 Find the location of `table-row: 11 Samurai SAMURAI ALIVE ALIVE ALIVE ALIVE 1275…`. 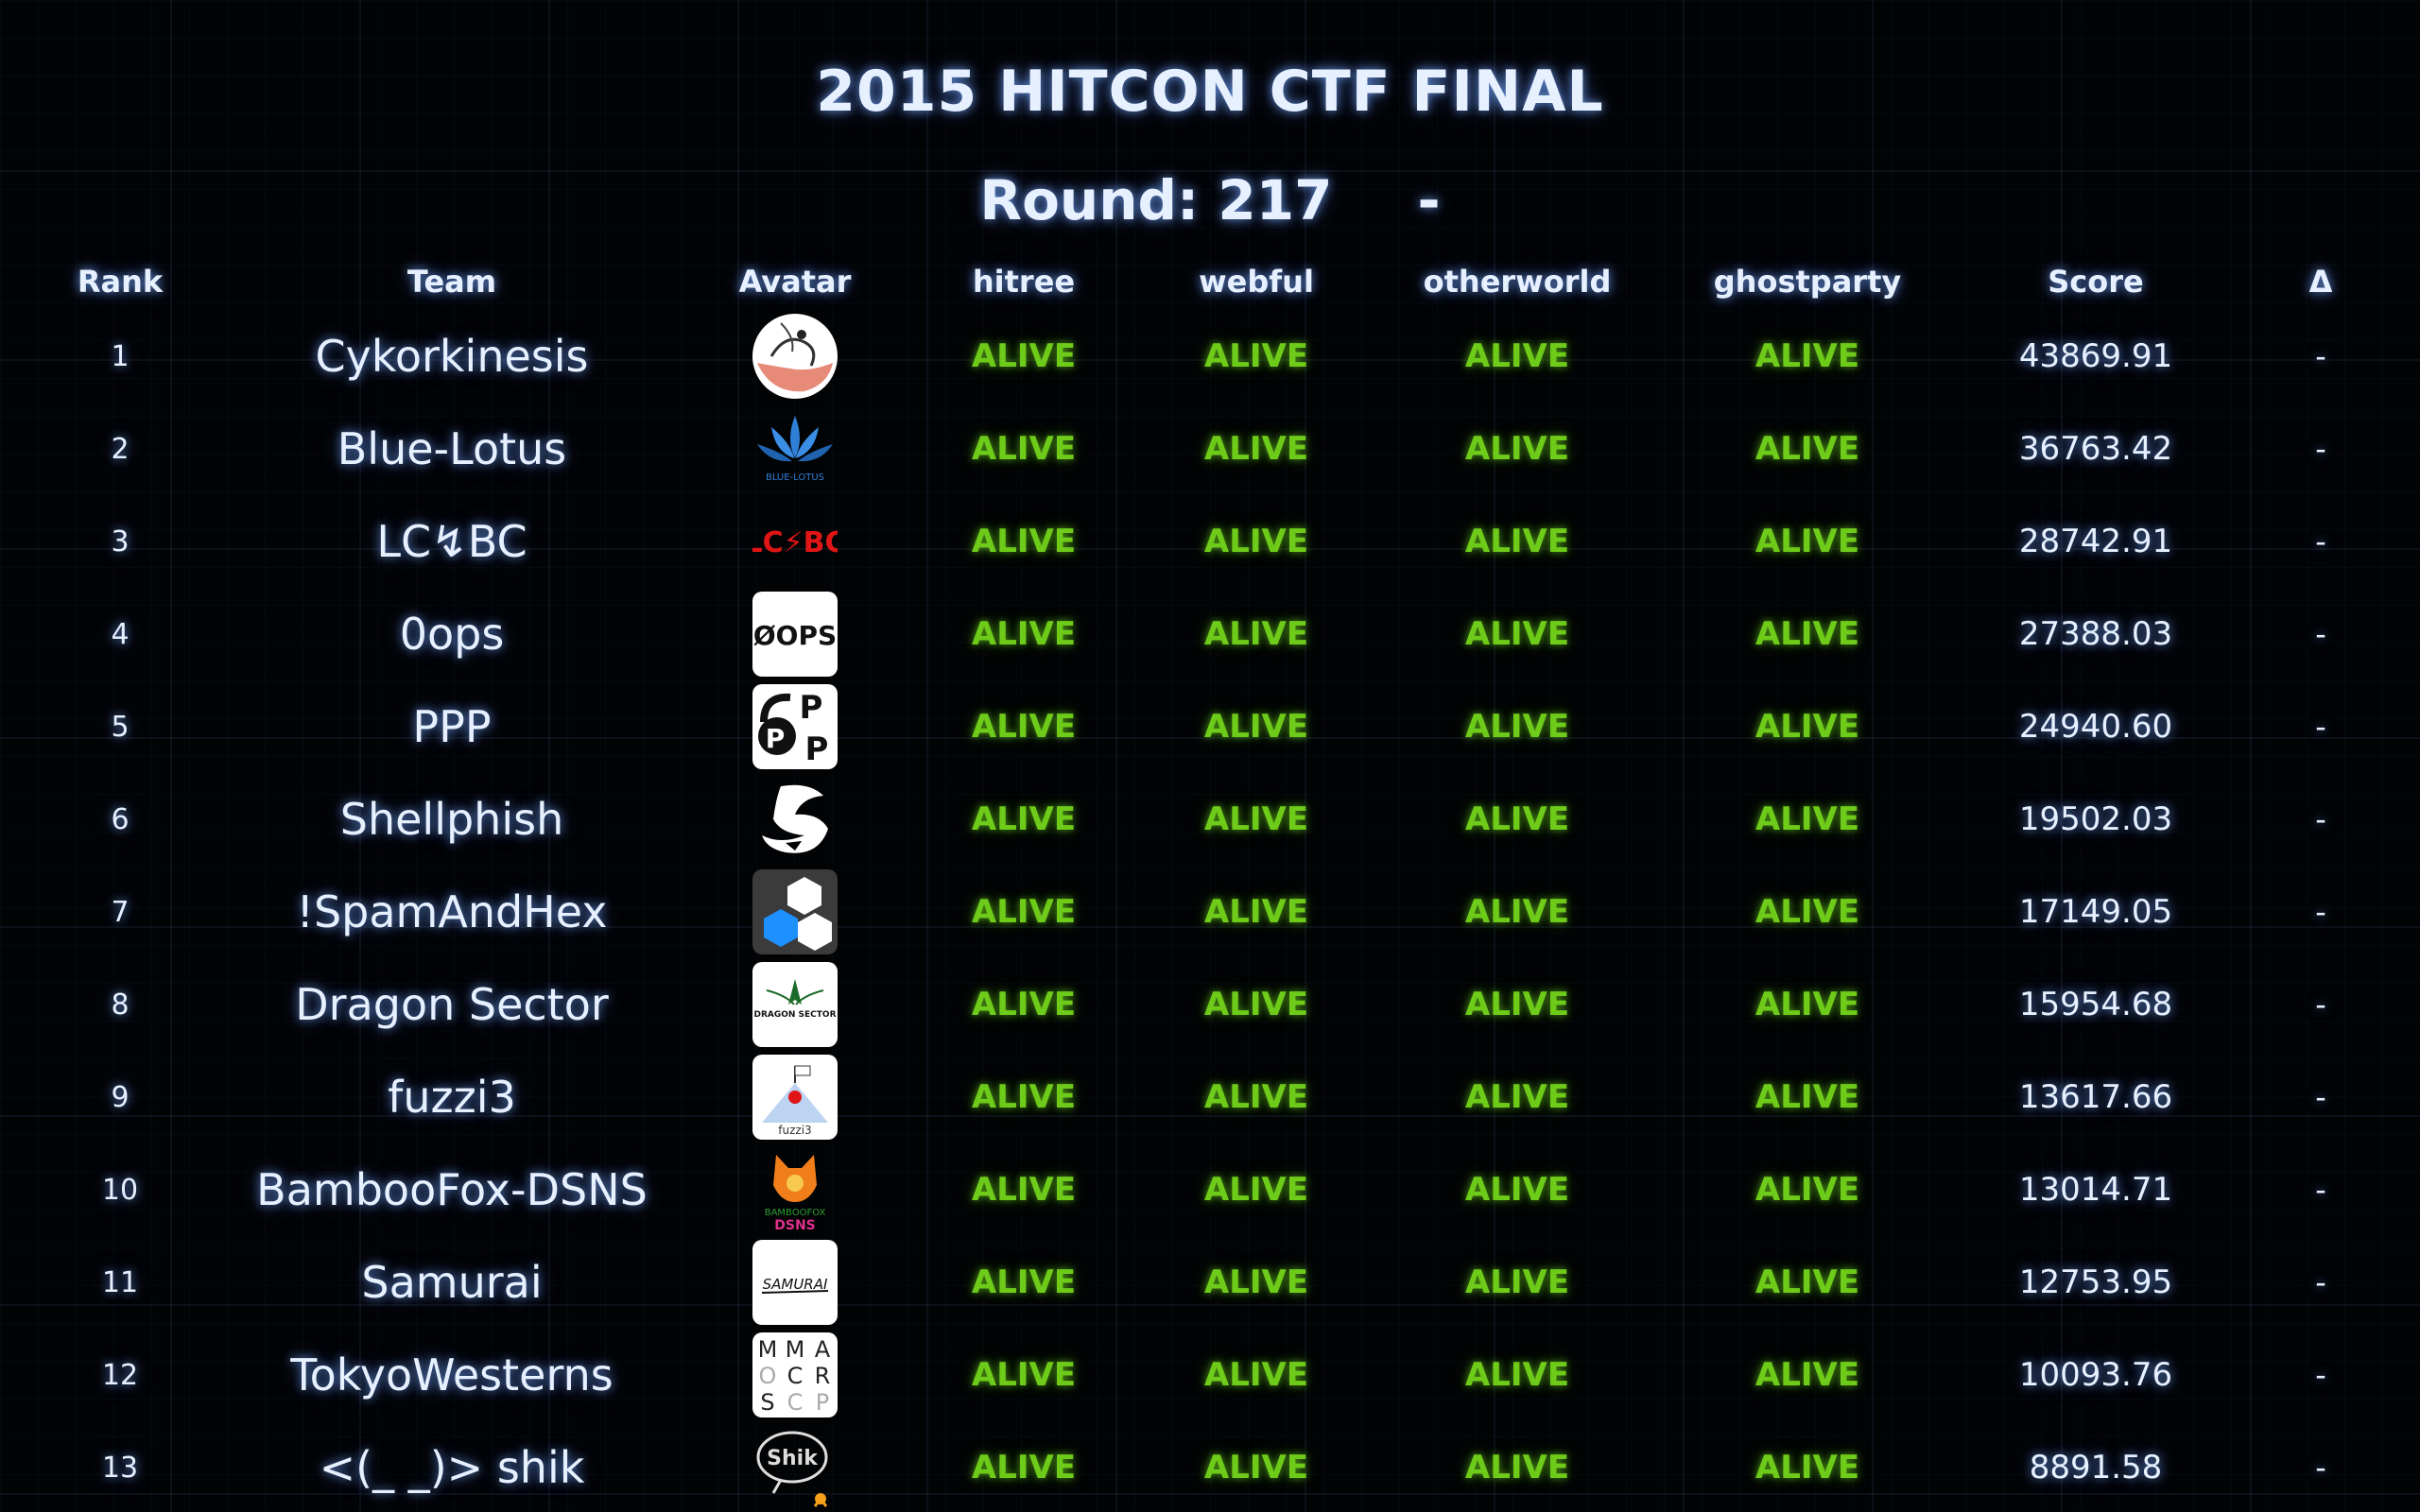

table-row: 11 Samurai SAMURAI ALIVE ALIVE ALIVE ALIVE 1275… is located at coordinates (1210, 1282).